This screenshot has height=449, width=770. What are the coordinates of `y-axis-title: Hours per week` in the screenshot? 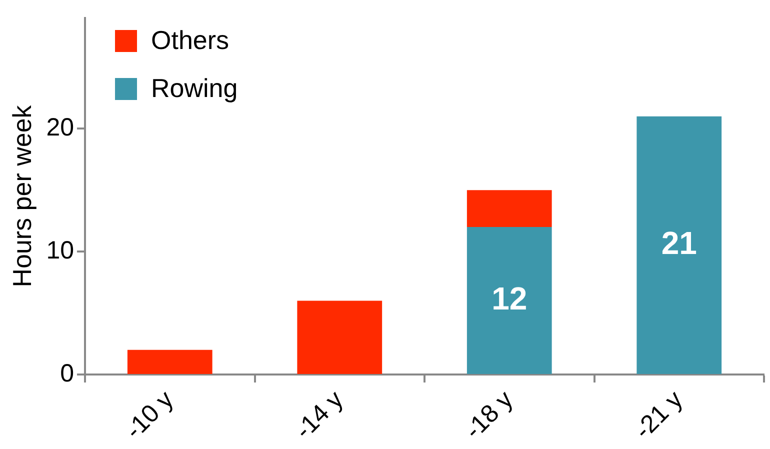 It's located at (21, 196).